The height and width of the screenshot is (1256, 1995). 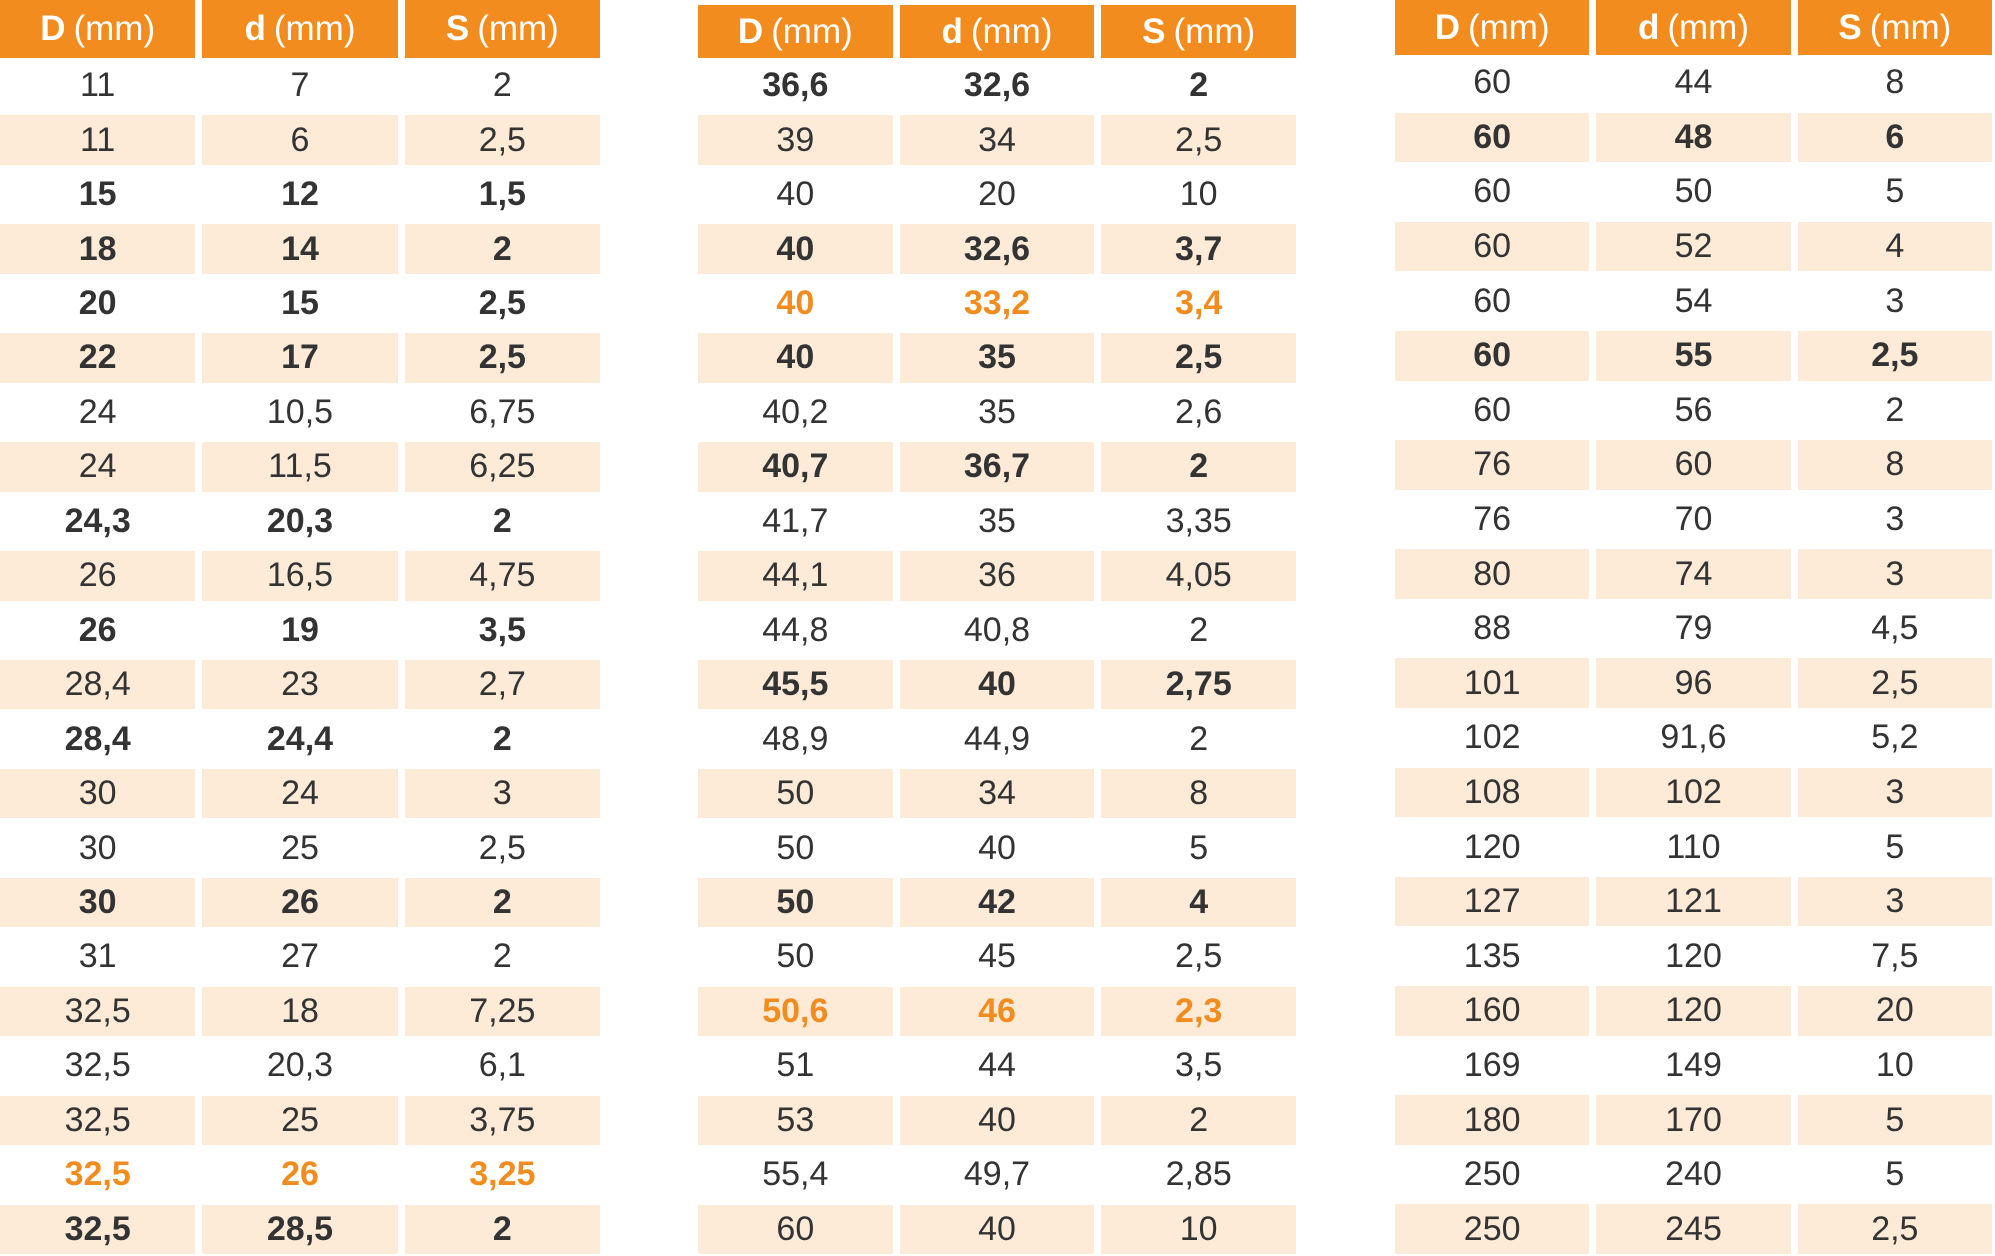 I want to click on table-cell-thickness: 20, so click(x=1894, y=1010).